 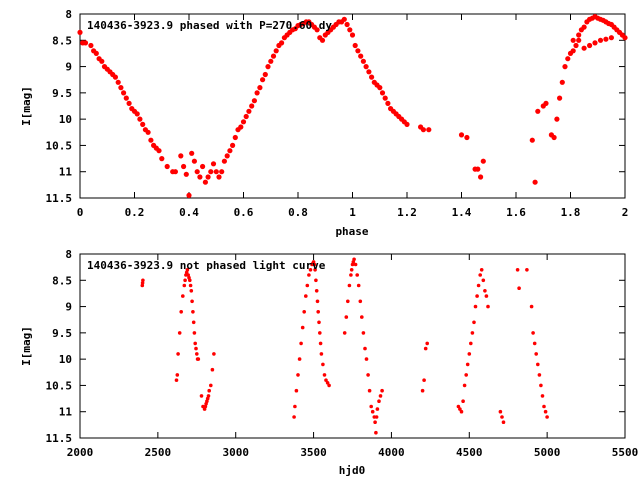 What do you see at coordinates (68, 307) in the screenshot?
I see `y-tick-label: 9` at bounding box center [68, 307].